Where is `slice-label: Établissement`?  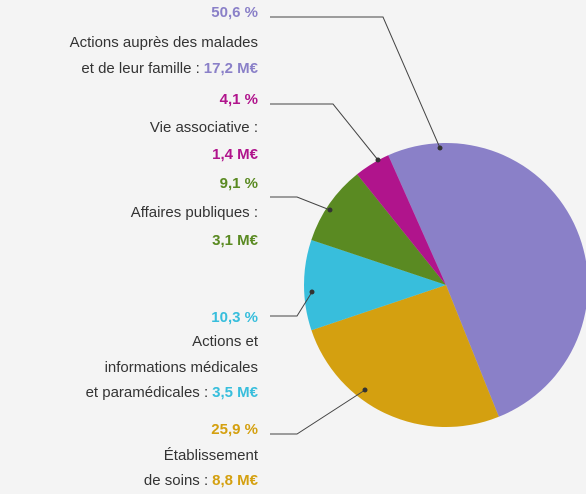
slice-label: Établissement is located at coordinates (211, 455).